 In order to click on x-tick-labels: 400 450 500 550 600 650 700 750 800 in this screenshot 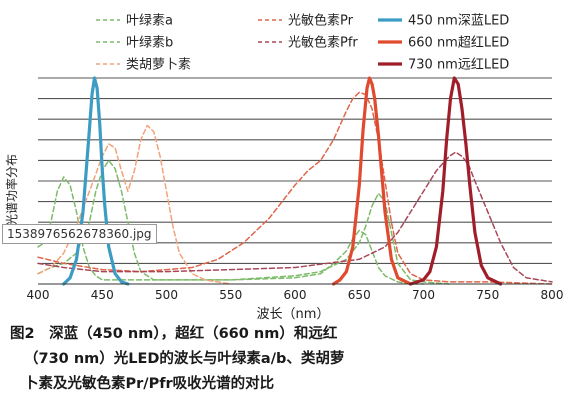, I will do `click(295, 295)`.